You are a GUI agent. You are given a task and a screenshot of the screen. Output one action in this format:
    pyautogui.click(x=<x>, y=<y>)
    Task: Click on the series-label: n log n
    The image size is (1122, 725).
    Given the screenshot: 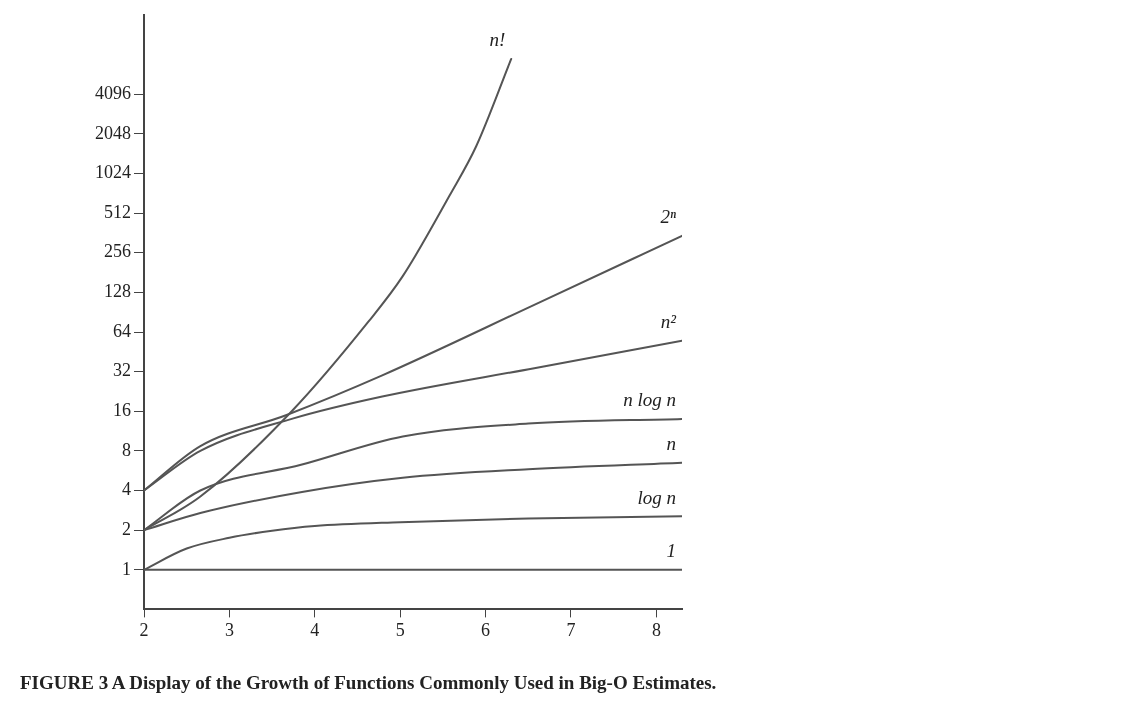 What is the action you would take?
    pyautogui.click(x=649, y=400)
    